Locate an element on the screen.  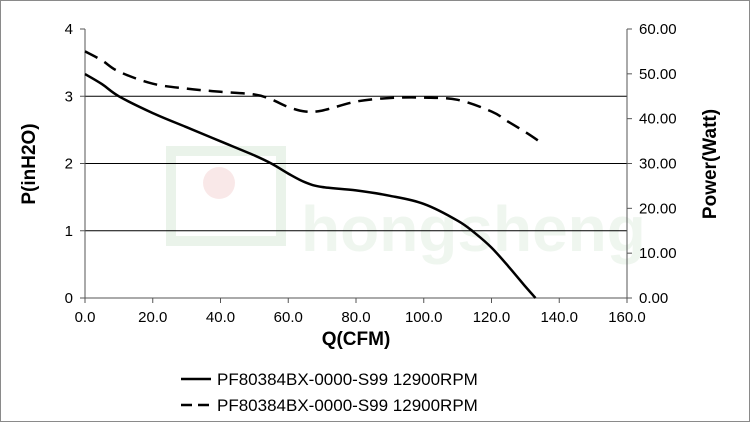
x-tick-label-1: 20.0 is located at coordinates (152, 317).